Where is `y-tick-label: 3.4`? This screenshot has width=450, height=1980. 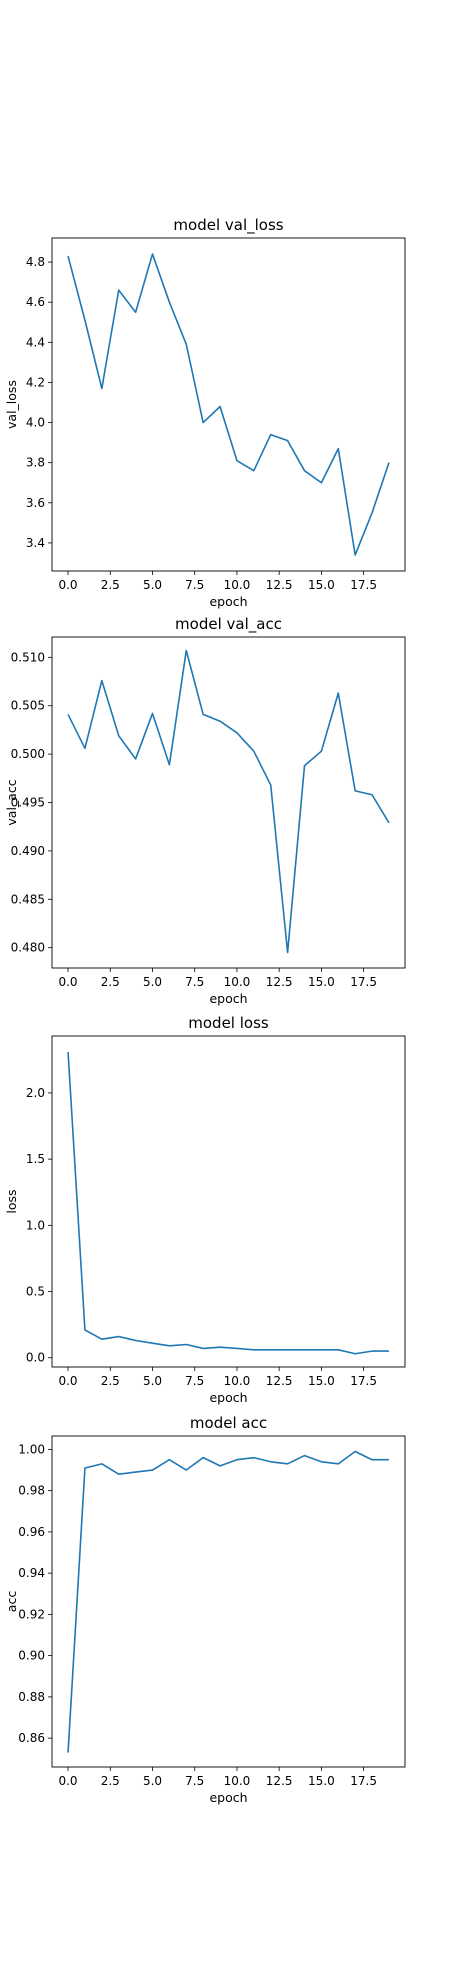
y-tick-label: 3.4 is located at coordinates (35, 543).